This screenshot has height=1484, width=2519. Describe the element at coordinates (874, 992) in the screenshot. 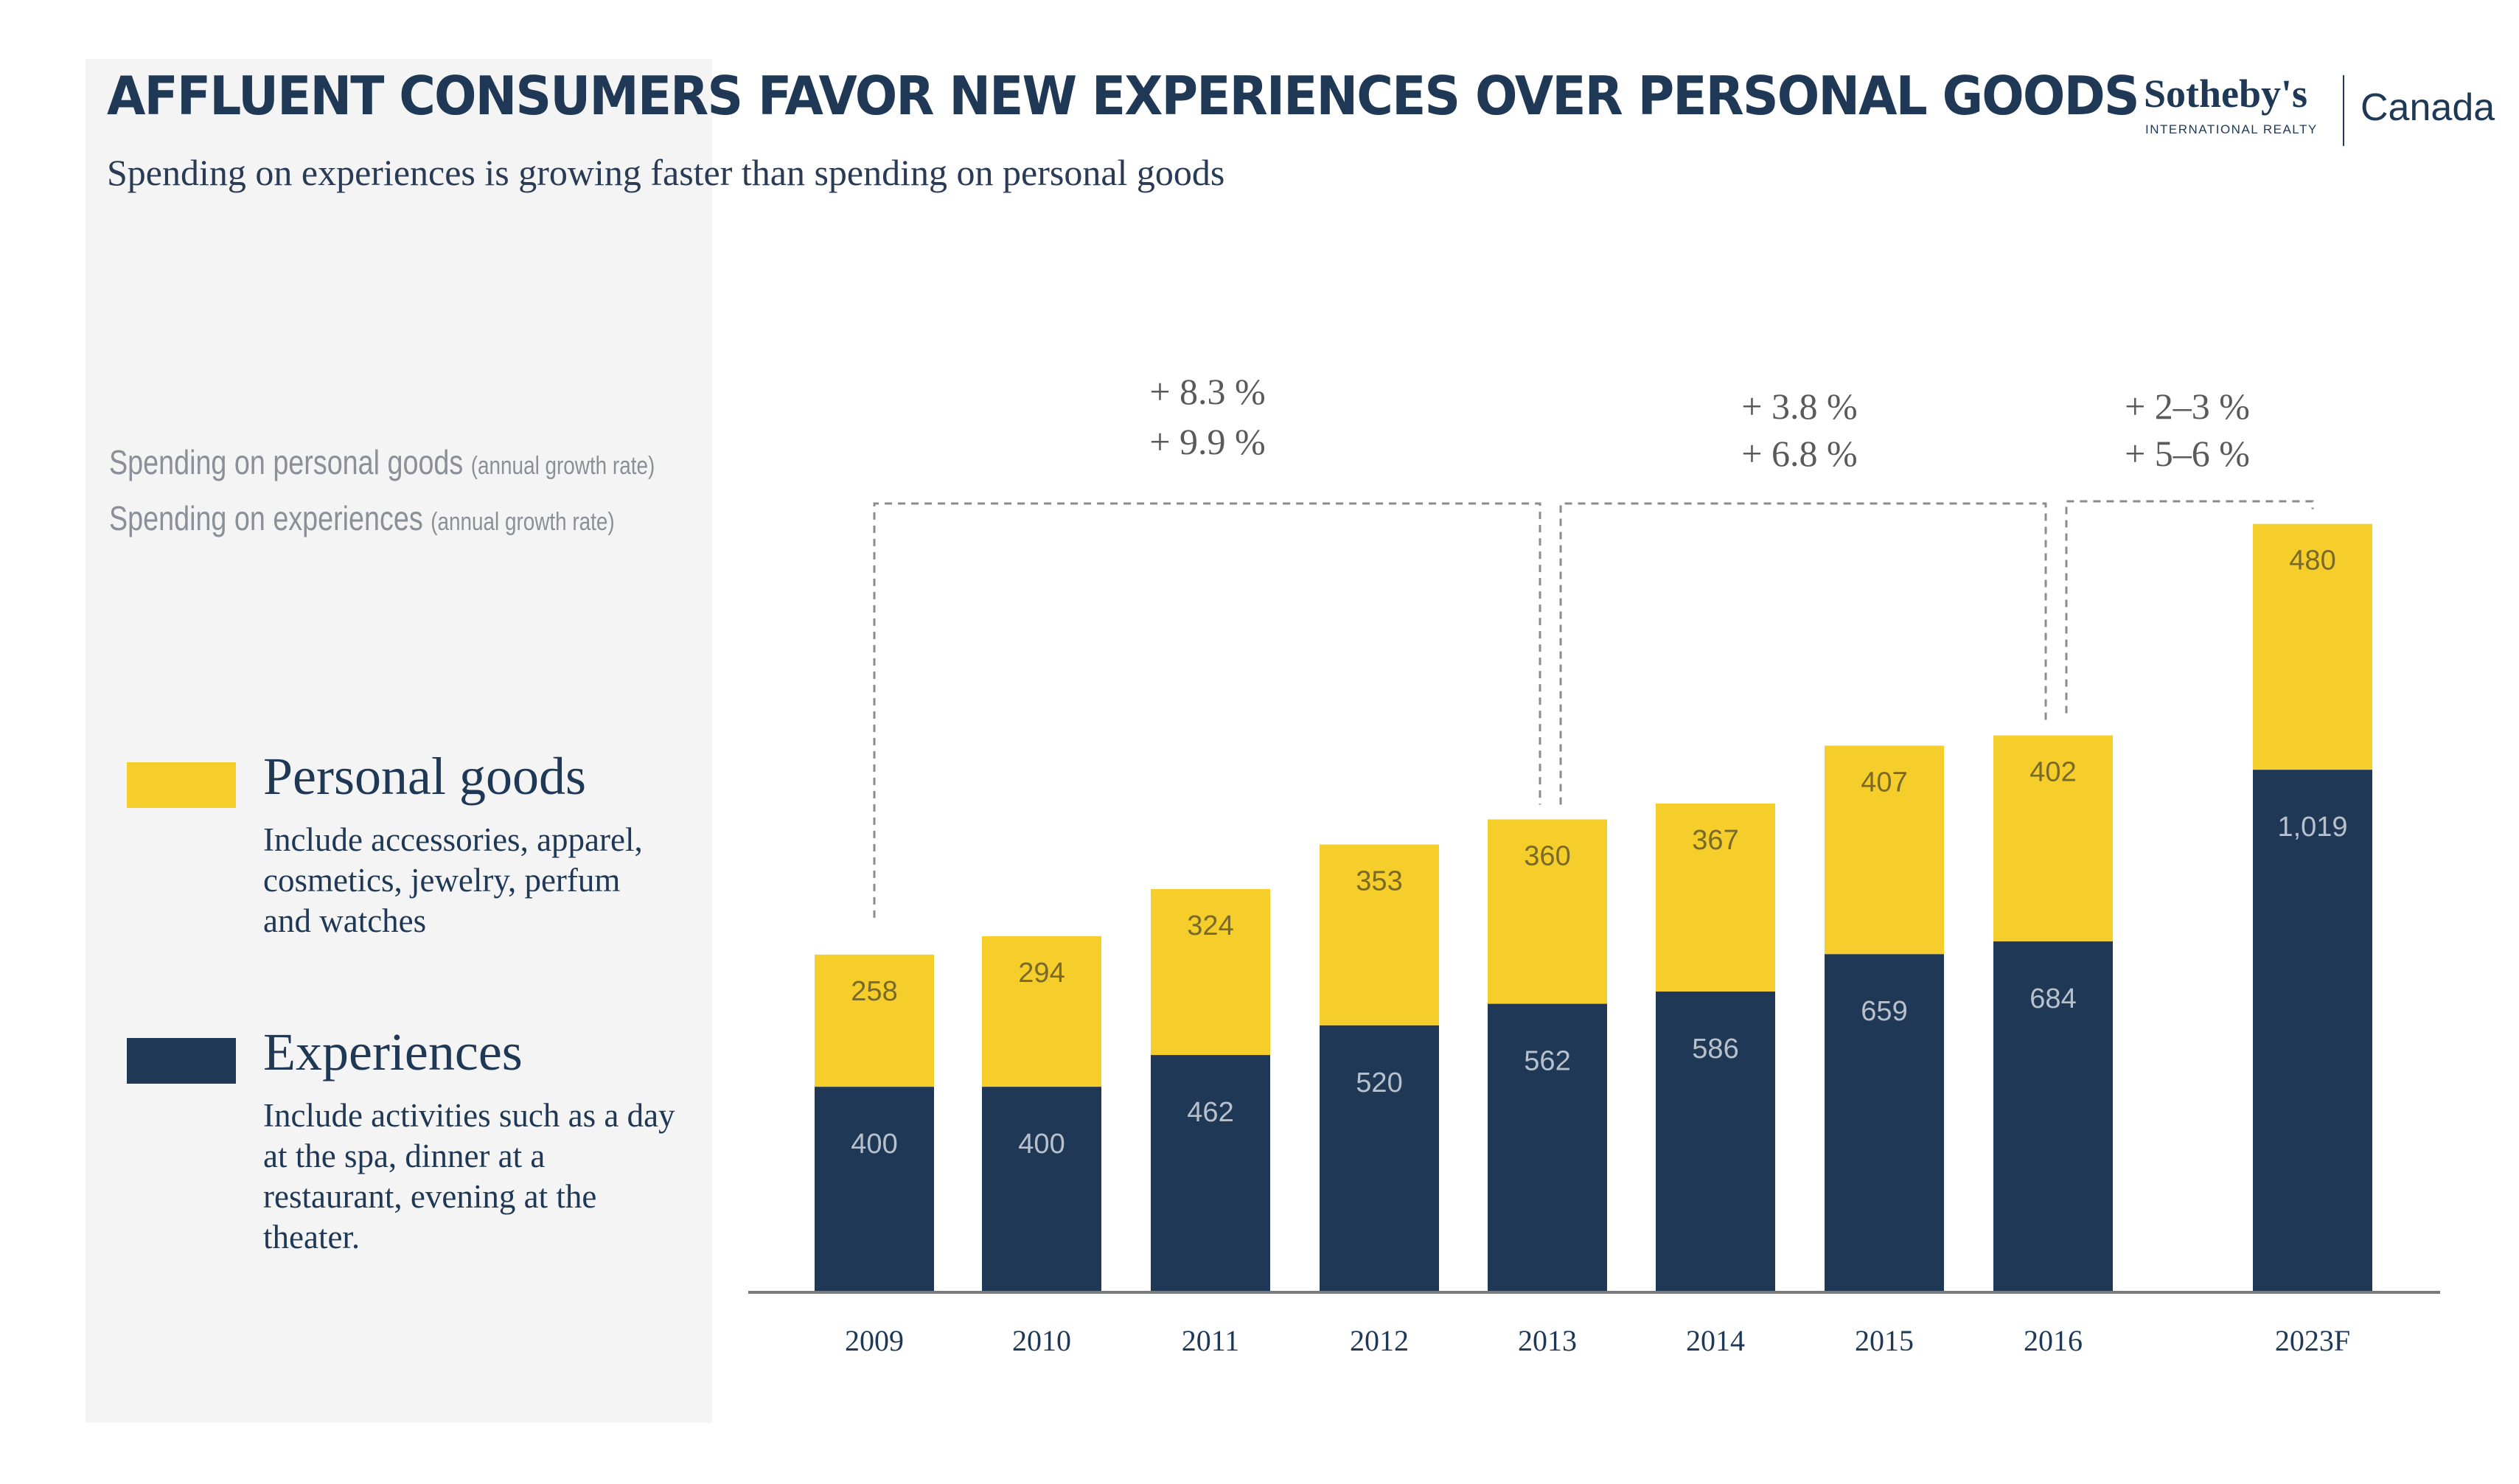

I see `data-label-personal-goods-2009: 258` at that location.